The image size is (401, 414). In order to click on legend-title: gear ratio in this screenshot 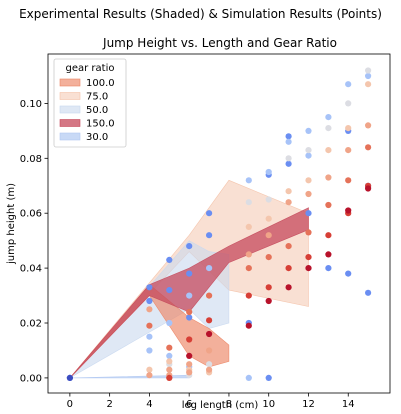, I will do `click(90, 68)`.